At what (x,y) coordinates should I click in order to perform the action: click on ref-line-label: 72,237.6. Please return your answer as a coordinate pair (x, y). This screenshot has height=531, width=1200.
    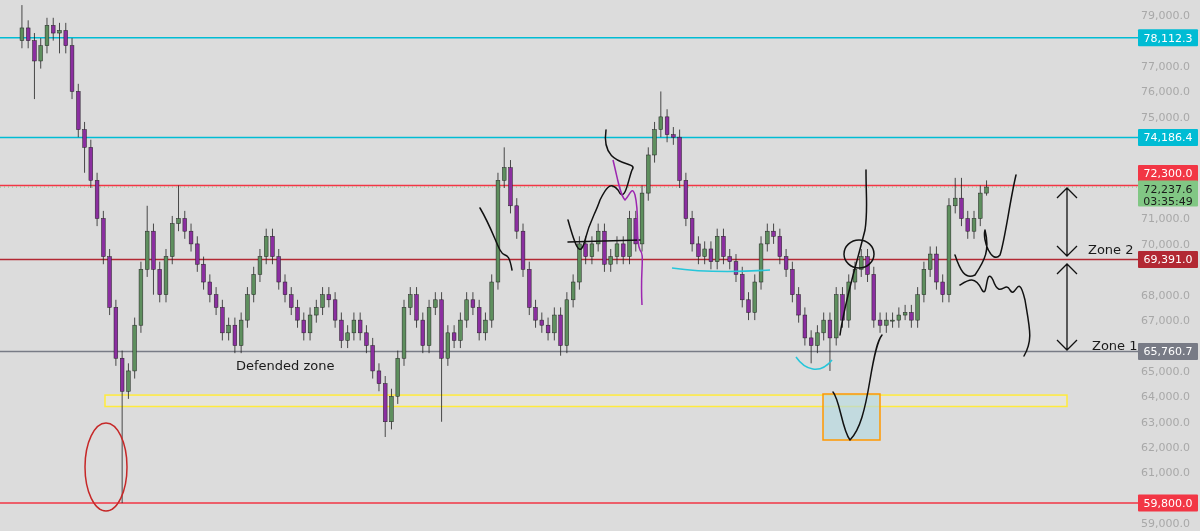
    Looking at the image, I should click on (1168, 189).